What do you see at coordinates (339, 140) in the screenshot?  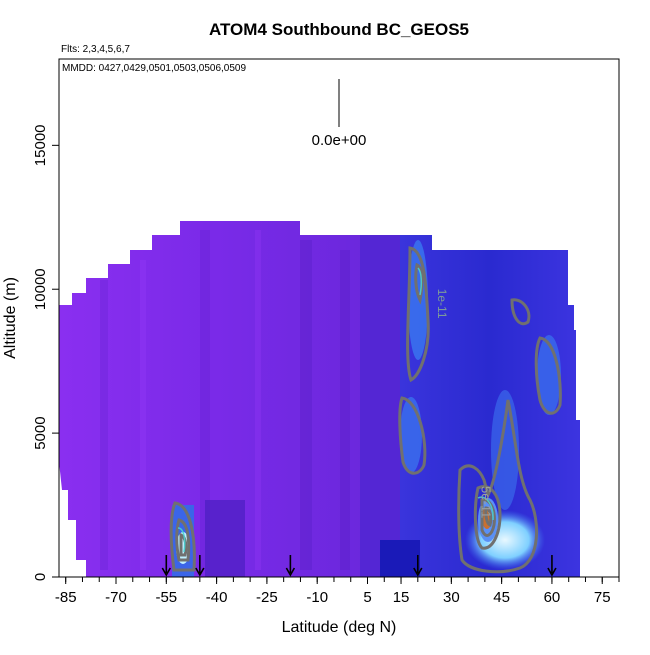 I see `scale-label: 0.0e+00` at bounding box center [339, 140].